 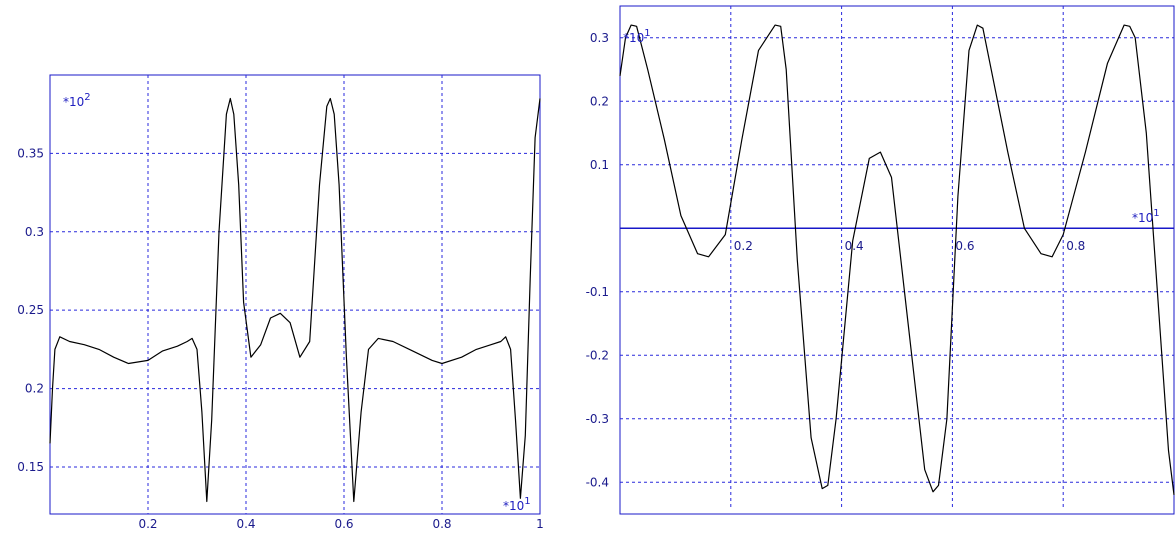 What do you see at coordinates (599, 165) in the screenshot?
I see `y-tick-label: 0.1` at bounding box center [599, 165].